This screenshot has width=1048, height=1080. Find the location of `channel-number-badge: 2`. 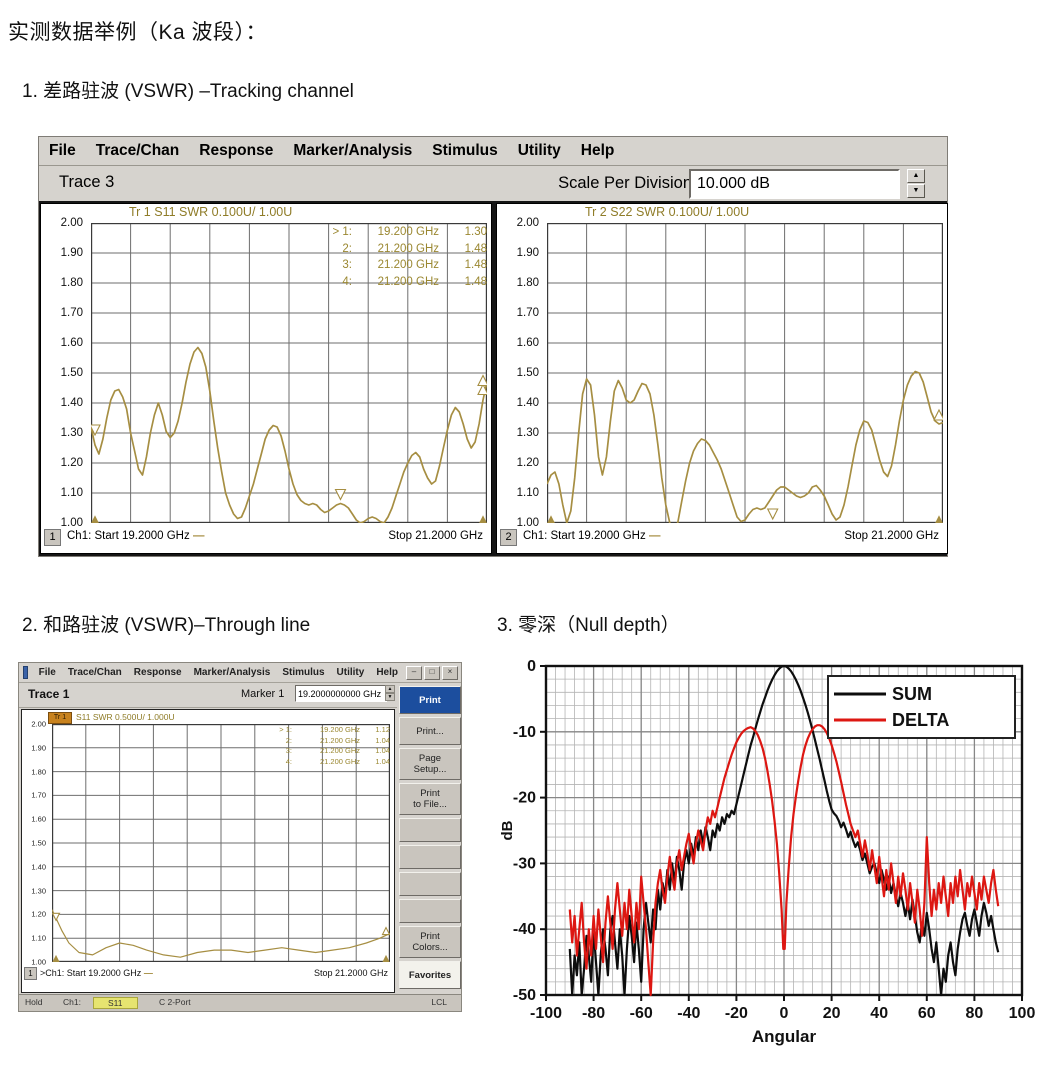

channel-number-badge: 2 is located at coordinates (508, 537).